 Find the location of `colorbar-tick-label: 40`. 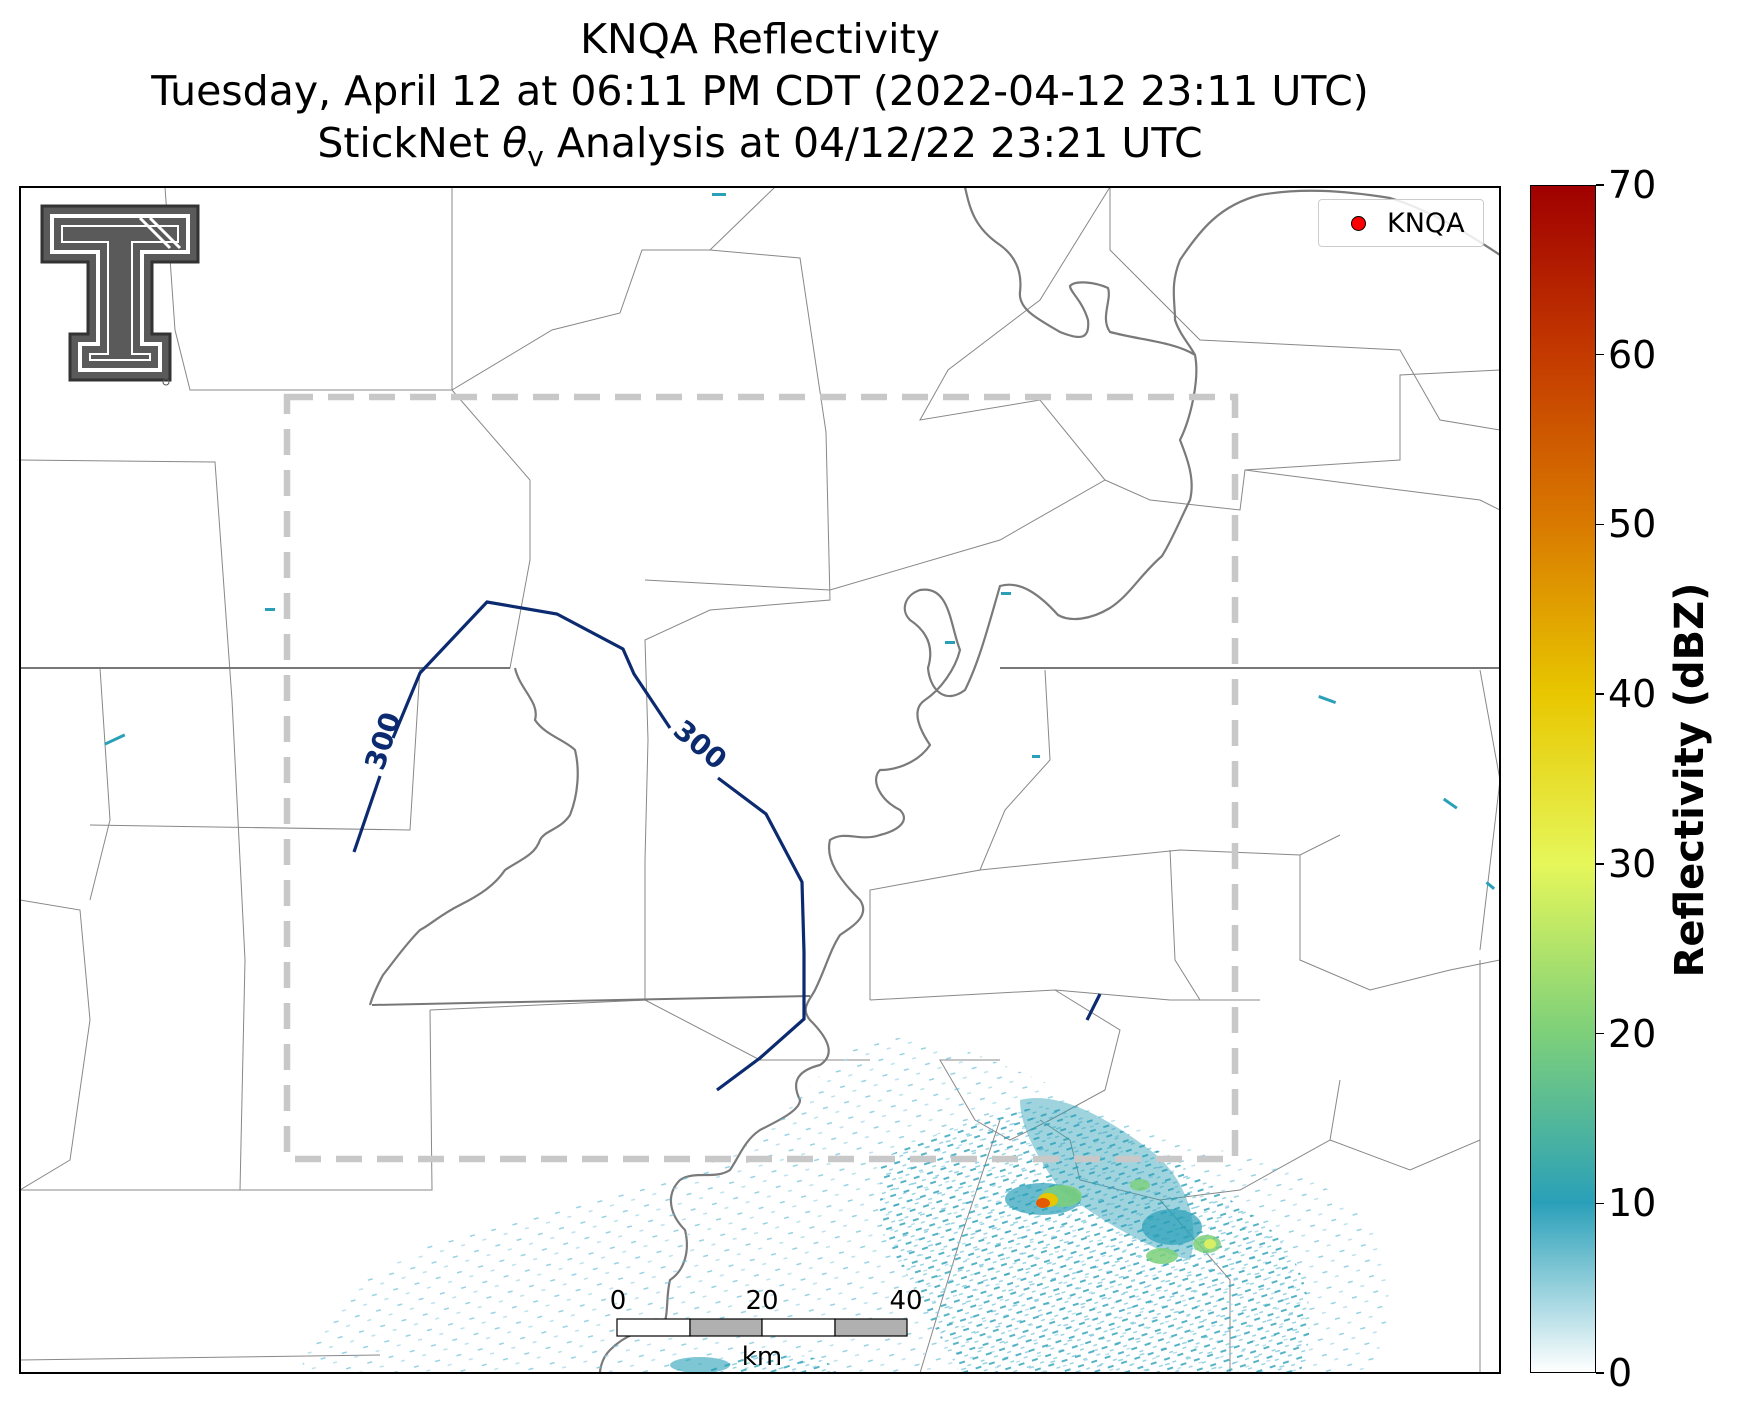

colorbar-tick-label: 40 is located at coordinates (1632, 694).